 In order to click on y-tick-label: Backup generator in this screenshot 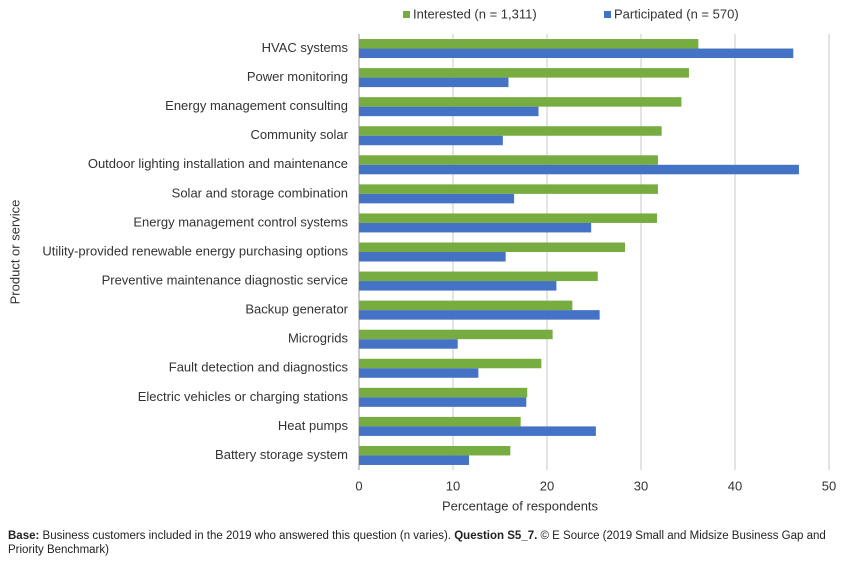, I will do `click(296, 309)`.